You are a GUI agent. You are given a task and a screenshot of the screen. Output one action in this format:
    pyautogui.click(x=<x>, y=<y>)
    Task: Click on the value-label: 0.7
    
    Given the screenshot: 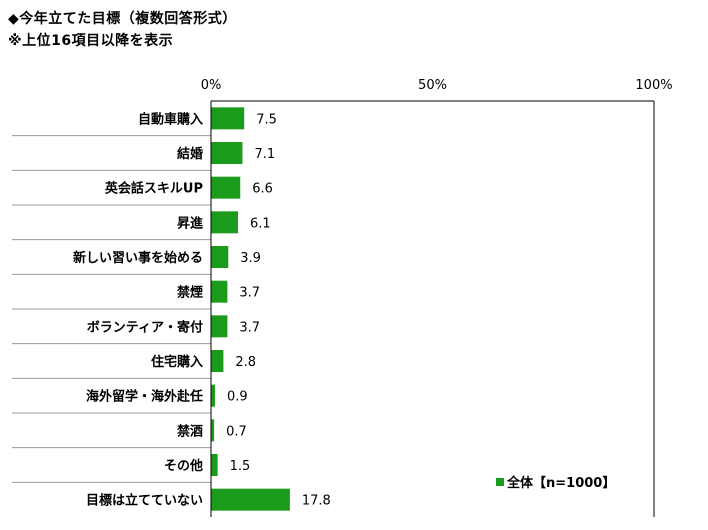 What is the action you would take?
    pyautogui.click(x=236, y=431)
    